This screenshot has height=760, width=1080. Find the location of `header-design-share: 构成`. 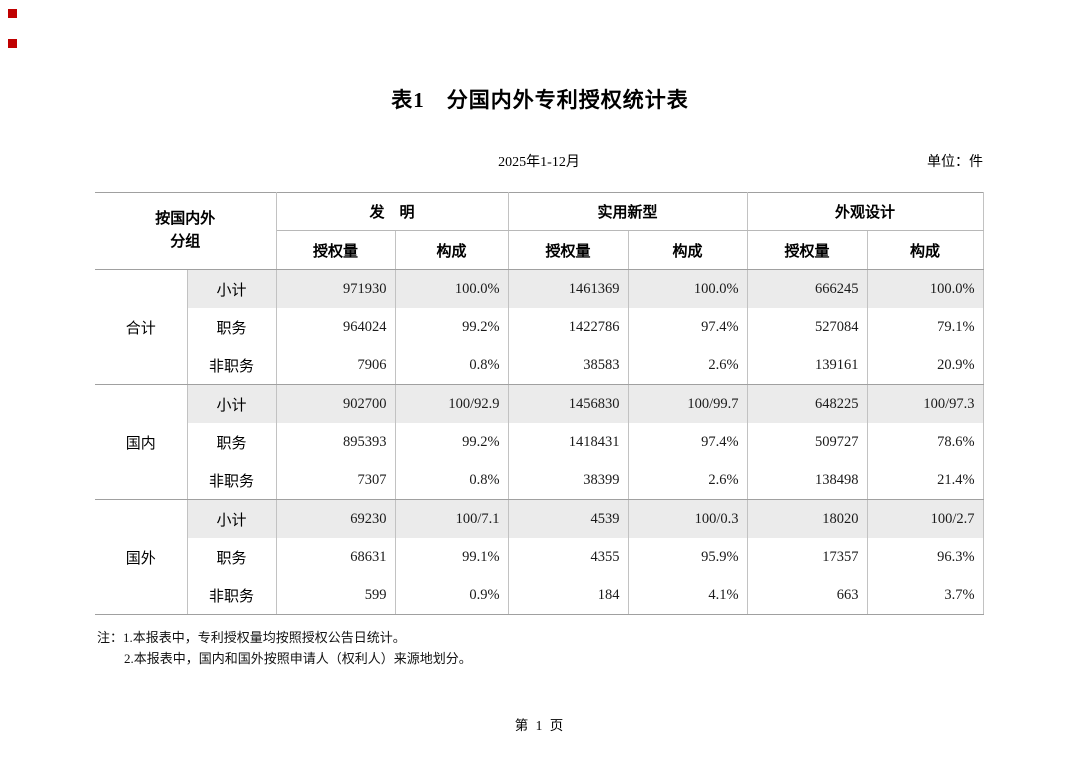

header-design-share: 构成 is located at coordinates (925, 250).